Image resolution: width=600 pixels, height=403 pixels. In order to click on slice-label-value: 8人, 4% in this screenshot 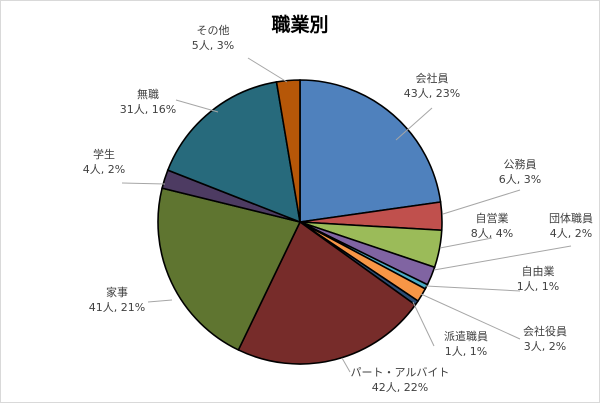, I will do `click(492, 233)`.